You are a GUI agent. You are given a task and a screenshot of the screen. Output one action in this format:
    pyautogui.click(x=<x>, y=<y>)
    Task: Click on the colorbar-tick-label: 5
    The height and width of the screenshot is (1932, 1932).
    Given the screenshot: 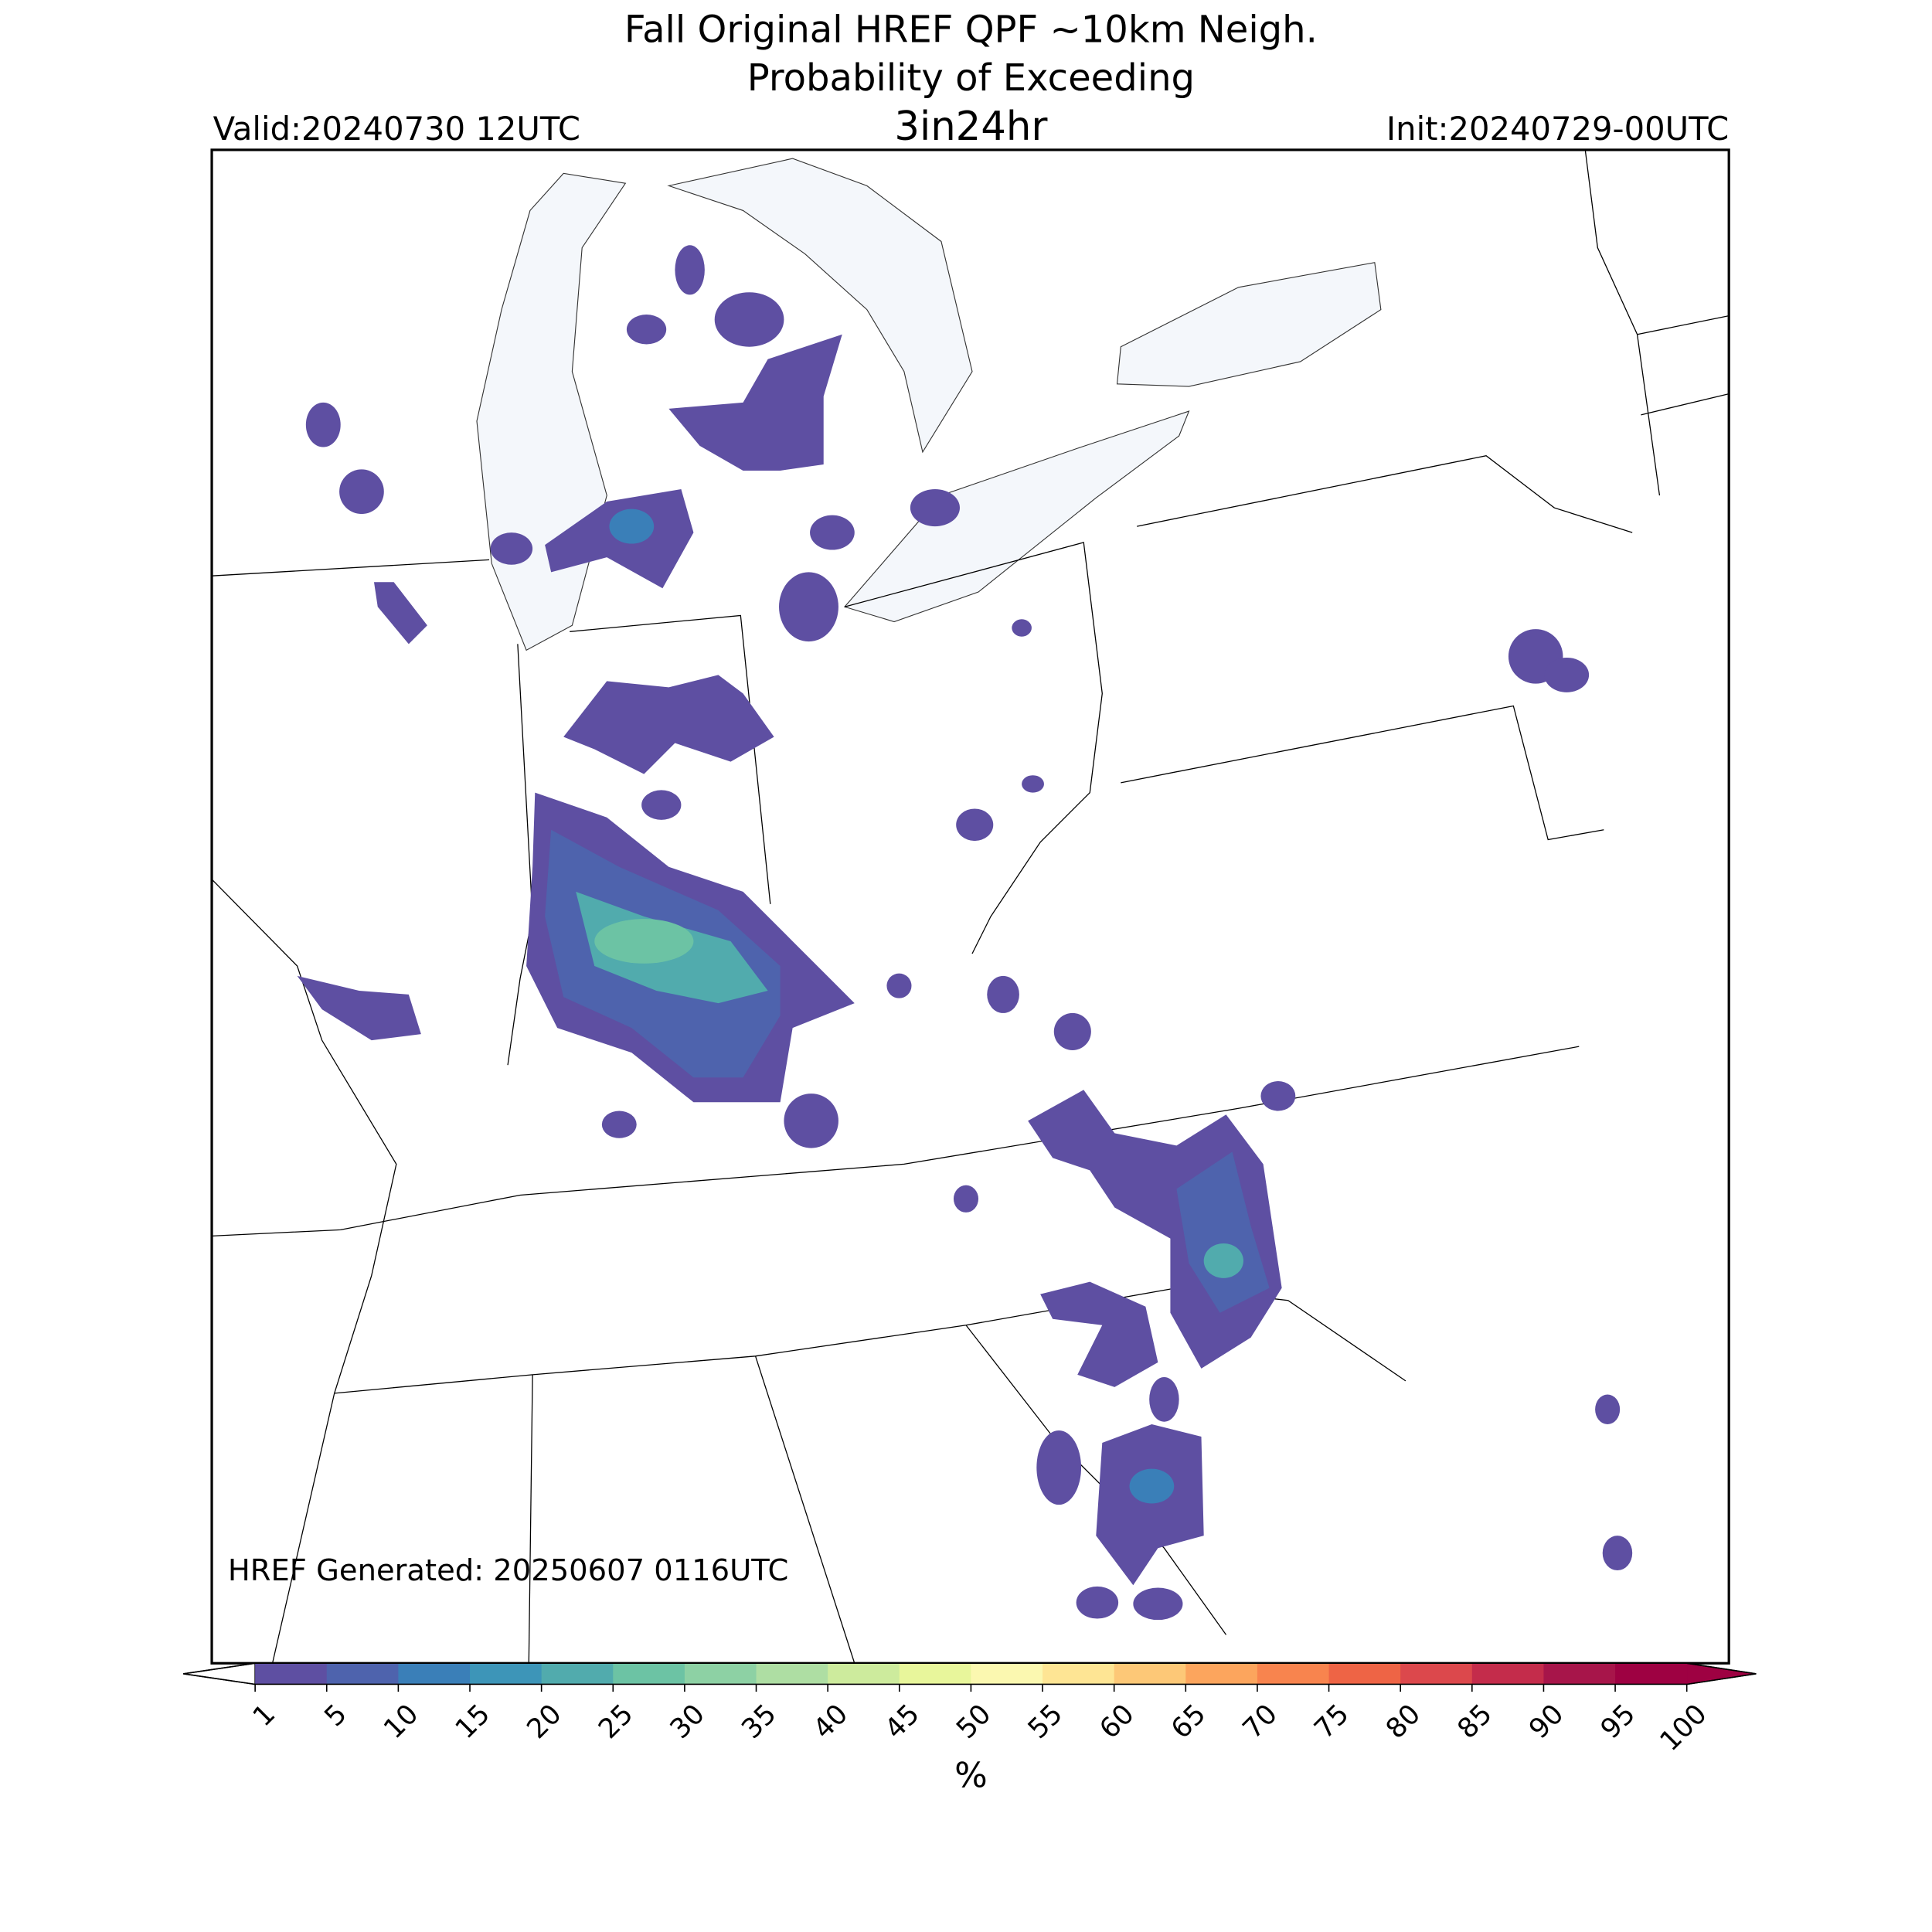 What is the action you would take?
    pyautogui.click(x=335, y=1715)
    